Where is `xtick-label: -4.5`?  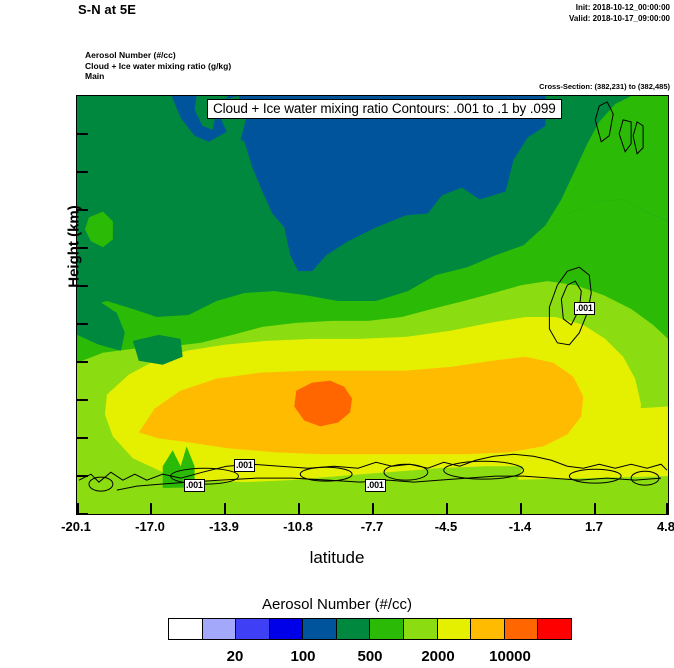 xtick-label: -4.5 is located at coordinates (446, 526).